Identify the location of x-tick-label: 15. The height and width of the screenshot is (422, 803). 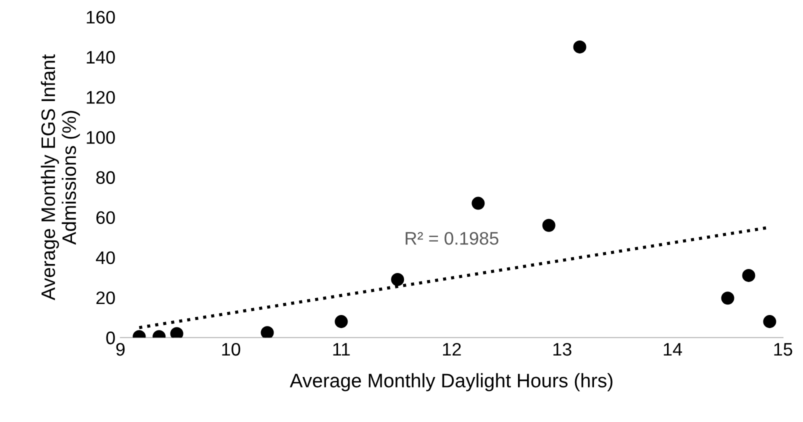
(783, 349).